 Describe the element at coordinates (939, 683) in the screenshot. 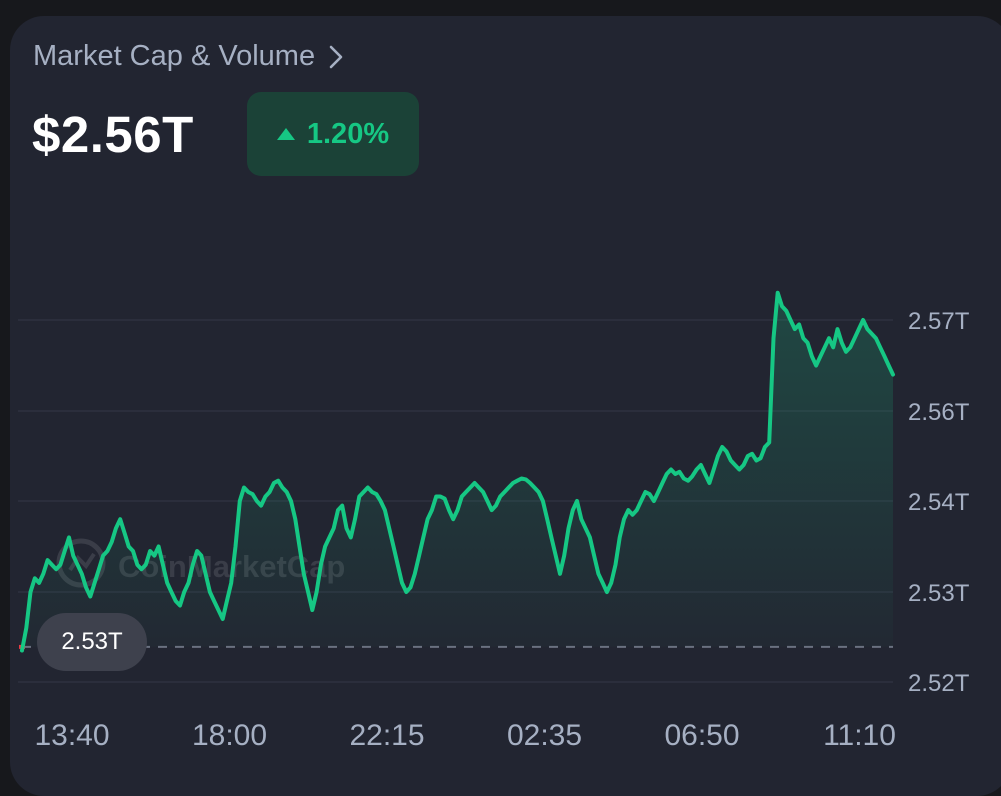

I see `y-tick-label: 2.52T` at that location.